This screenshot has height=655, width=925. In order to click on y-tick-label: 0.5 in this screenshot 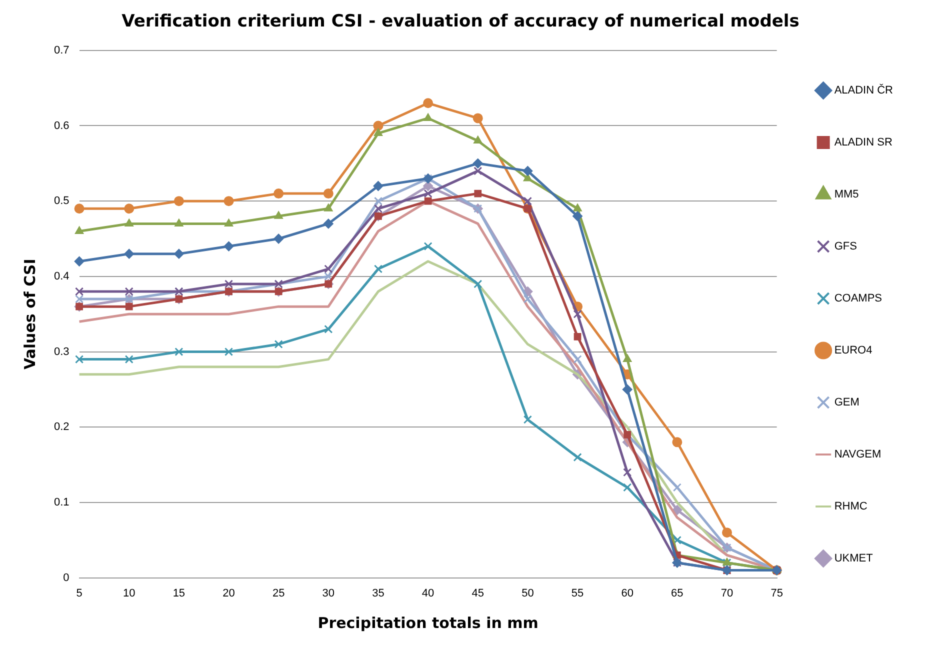, I will do `click(62, 201)`.